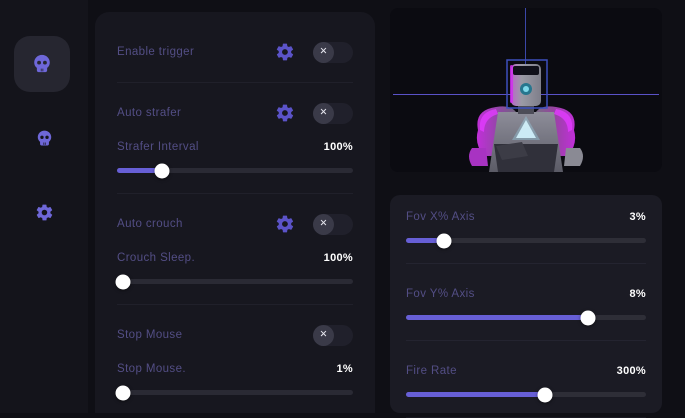 The image size is (685, 418). I want to click on stop-mouse-slider-label: Stop Mouse., so click(151, 369).